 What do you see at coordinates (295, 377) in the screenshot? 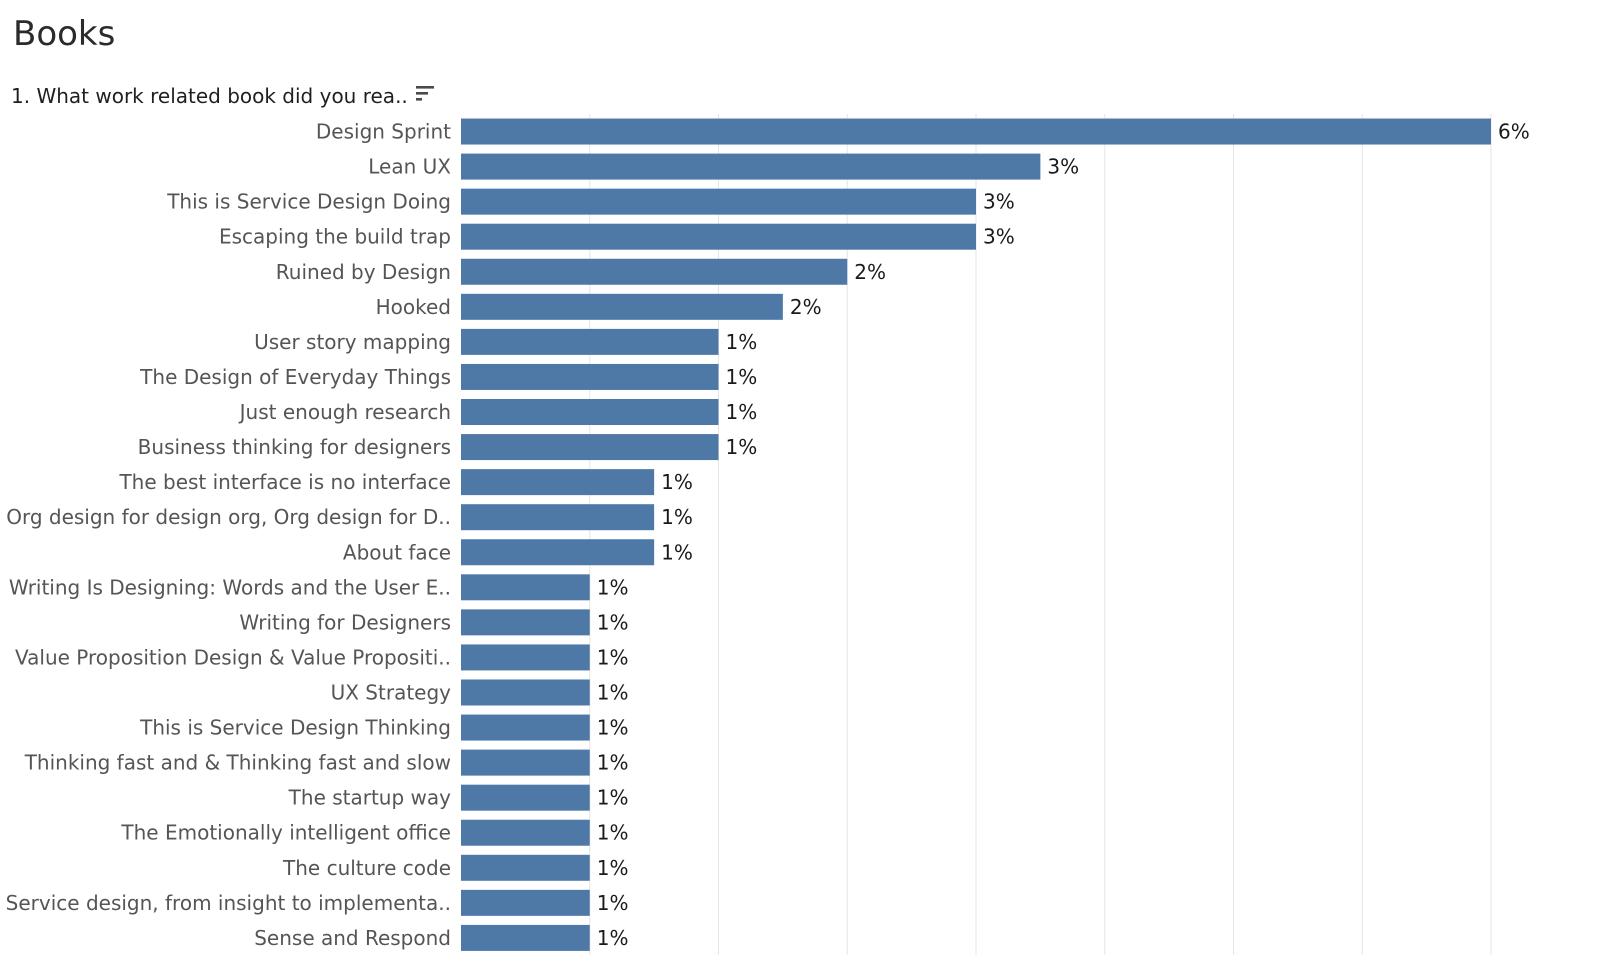
I see `category-label: The Design of Everyday Things` at bounding box center [295, 377].